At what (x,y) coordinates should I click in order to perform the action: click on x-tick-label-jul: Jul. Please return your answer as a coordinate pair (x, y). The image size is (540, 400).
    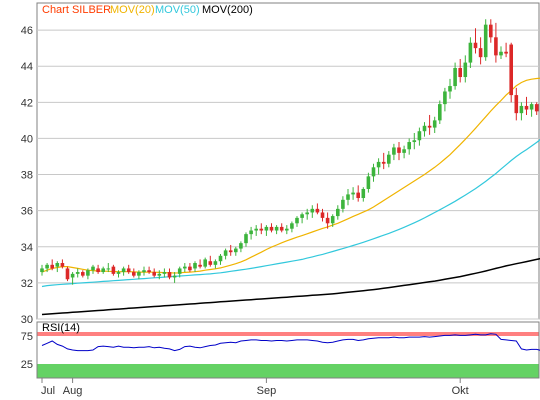
    Looking at the image, I should click on (48, 391).